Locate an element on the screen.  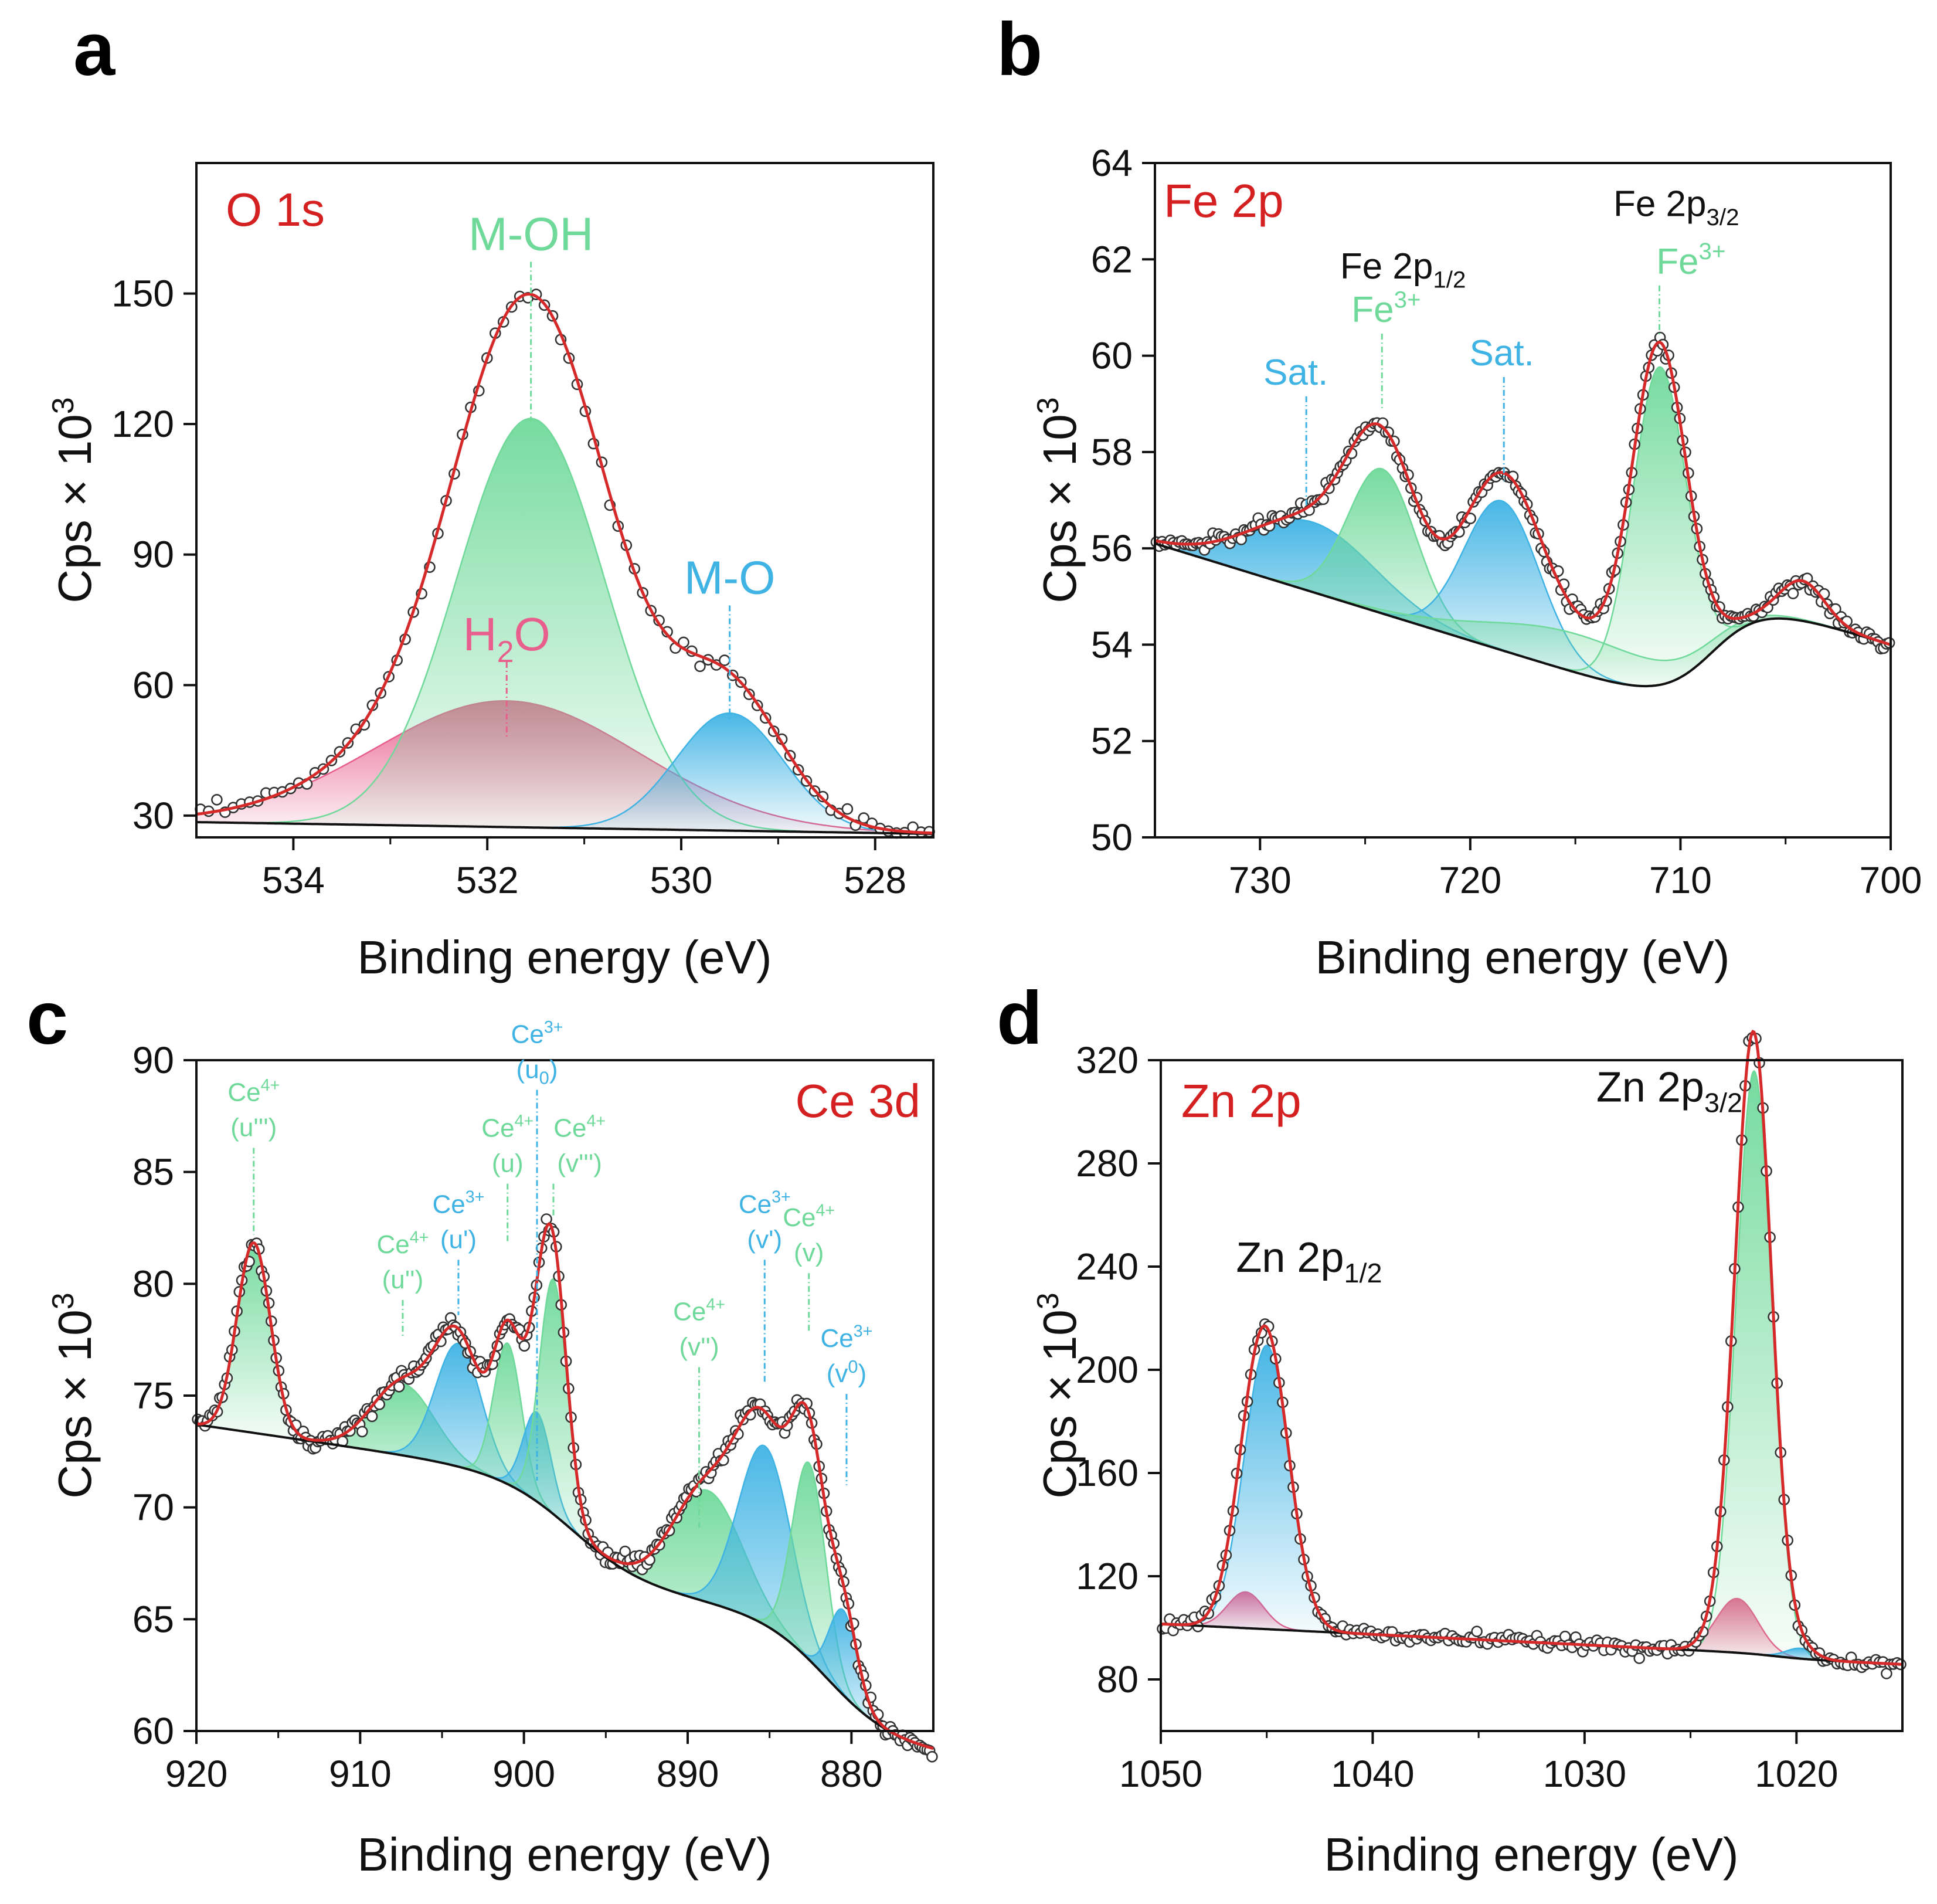
x-tick-label: 1030 is located at coordinates (1585, 1774).